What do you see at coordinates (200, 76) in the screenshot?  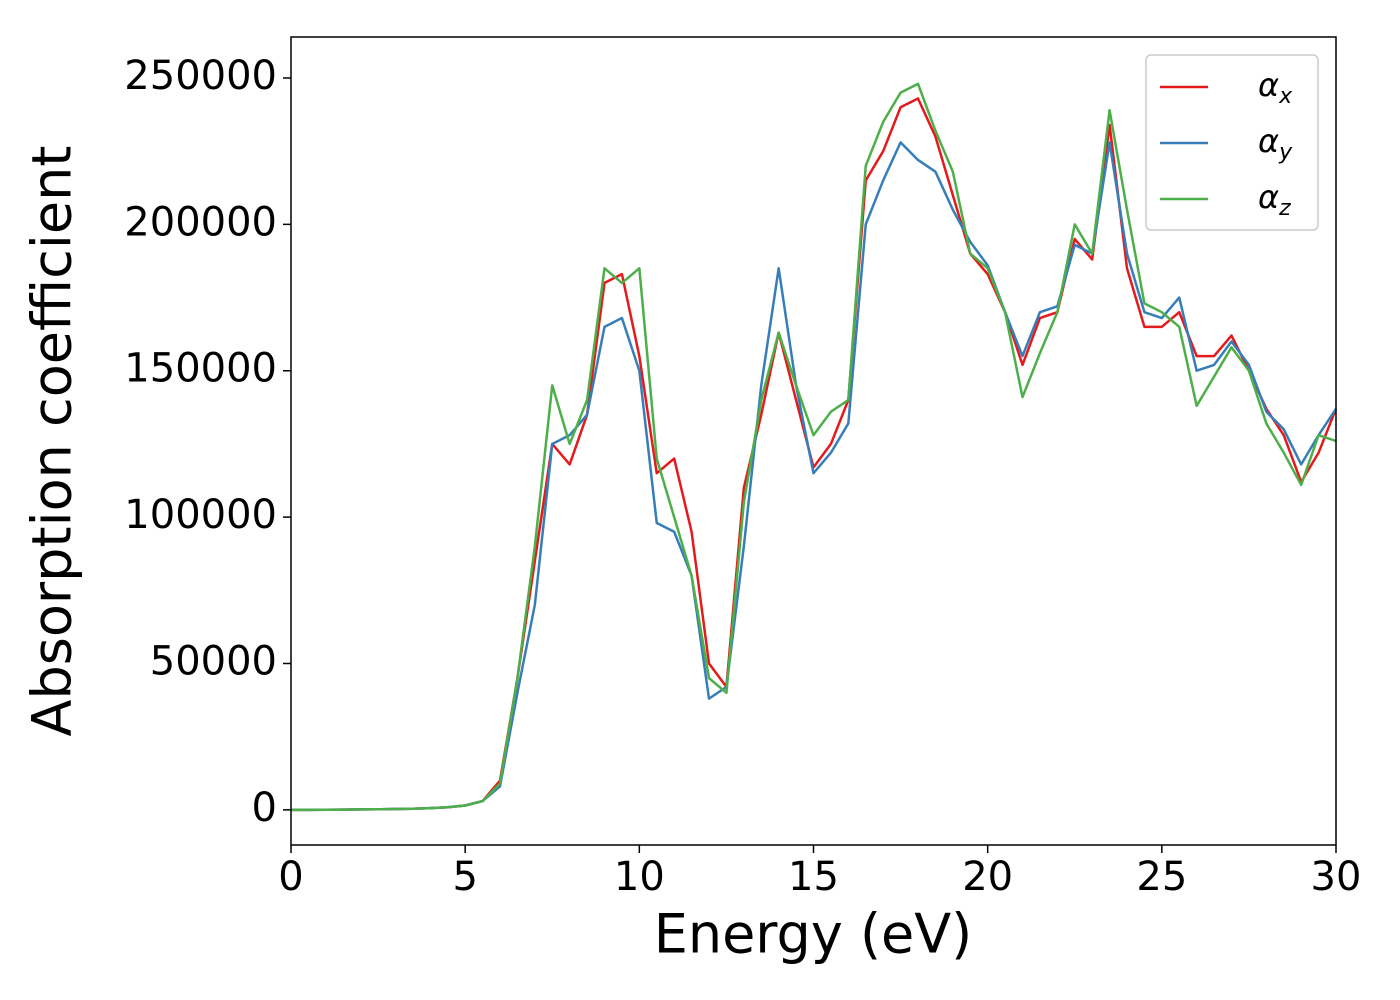 I see `y-tick-label: 250000` at bounding box center [200, 76].